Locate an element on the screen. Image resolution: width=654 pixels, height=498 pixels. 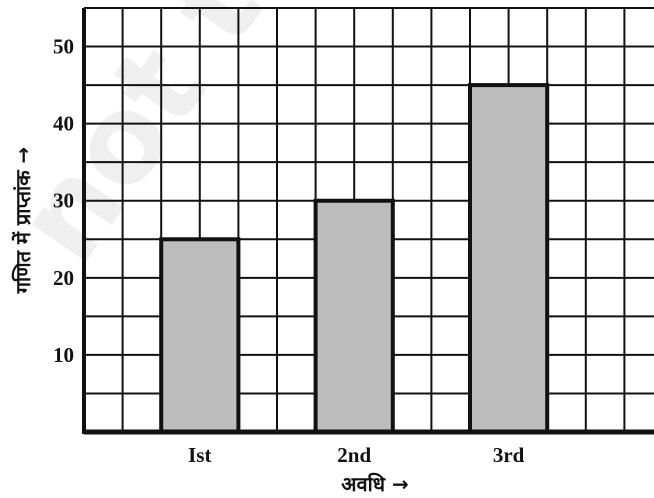
x-tick-label: Ist is located at coordinates (199, 455).